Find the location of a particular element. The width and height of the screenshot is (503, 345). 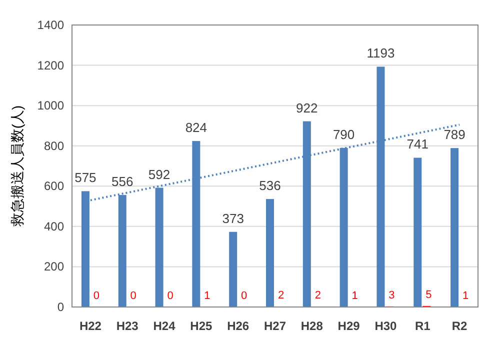

x-tick-label: R1 is located at coordinates (422, 326).